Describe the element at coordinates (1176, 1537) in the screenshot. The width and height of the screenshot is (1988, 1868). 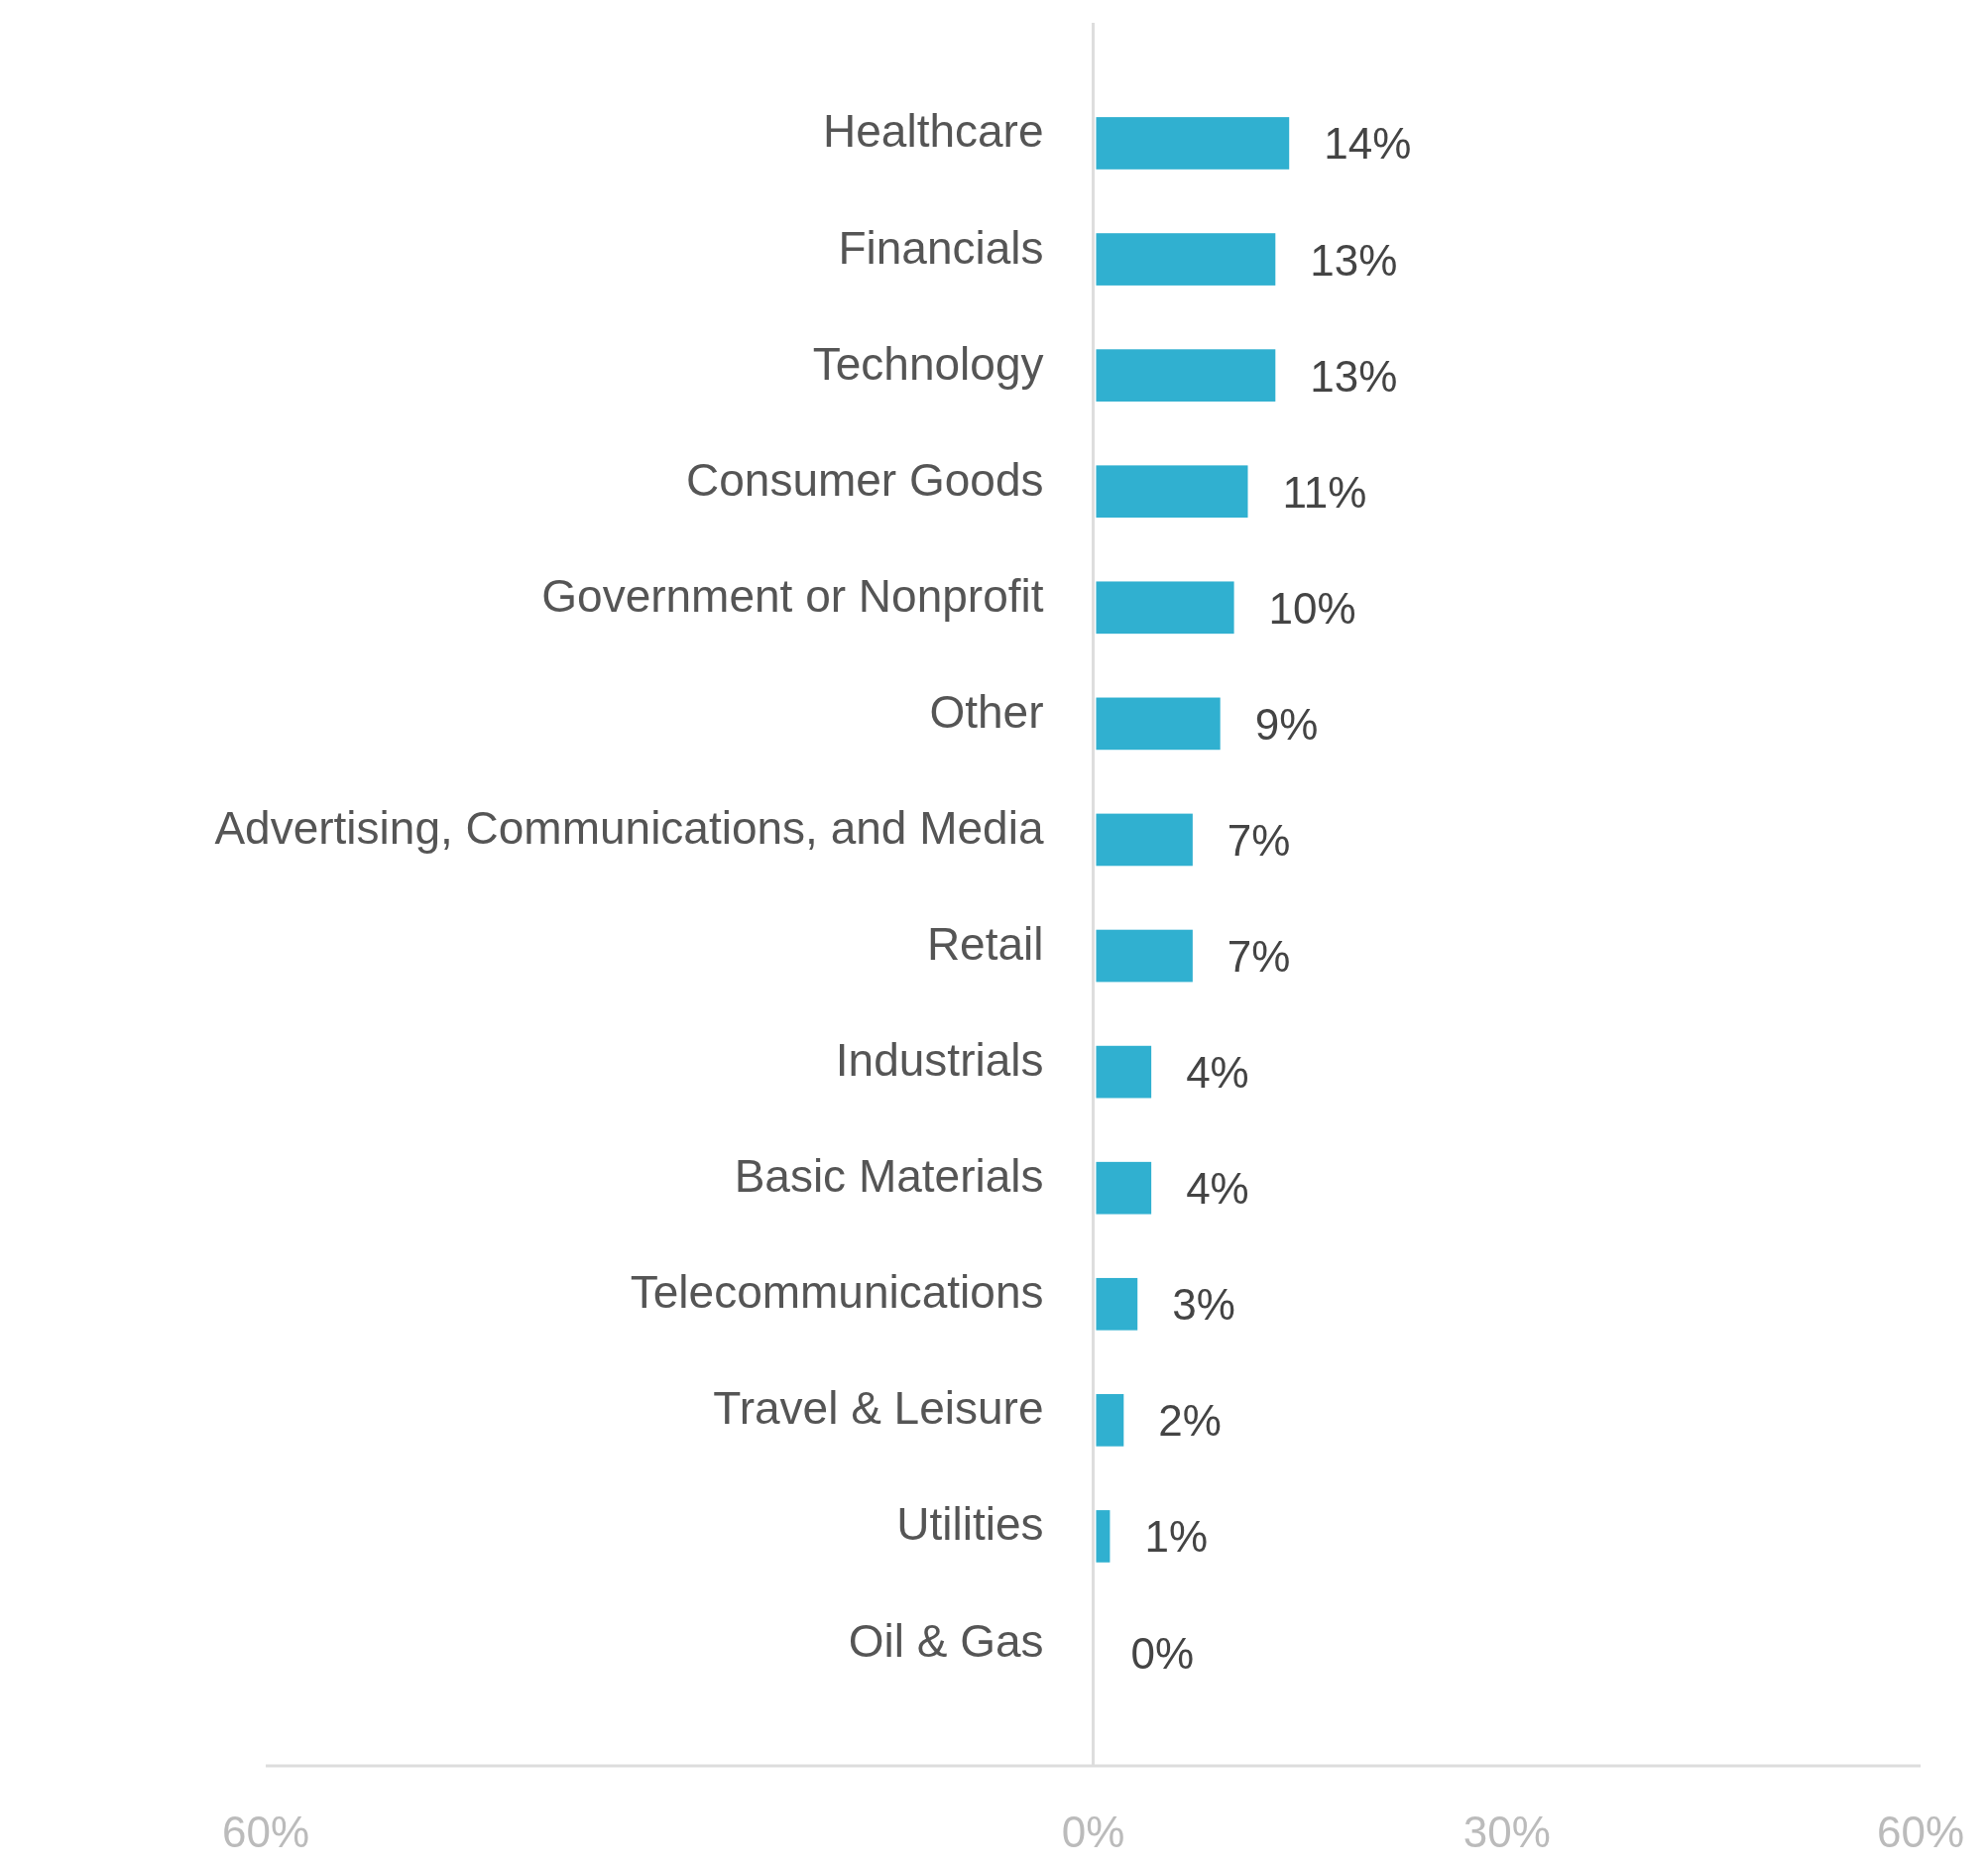
I see `data-label: 1%` at that location.